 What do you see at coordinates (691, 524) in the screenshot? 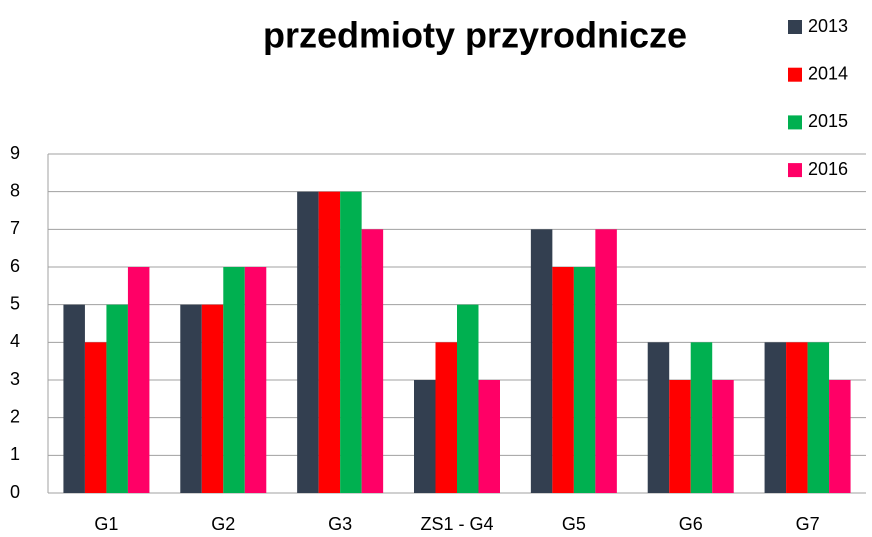
I see `x-tick-label: G6` at bounding box center [691, 524].